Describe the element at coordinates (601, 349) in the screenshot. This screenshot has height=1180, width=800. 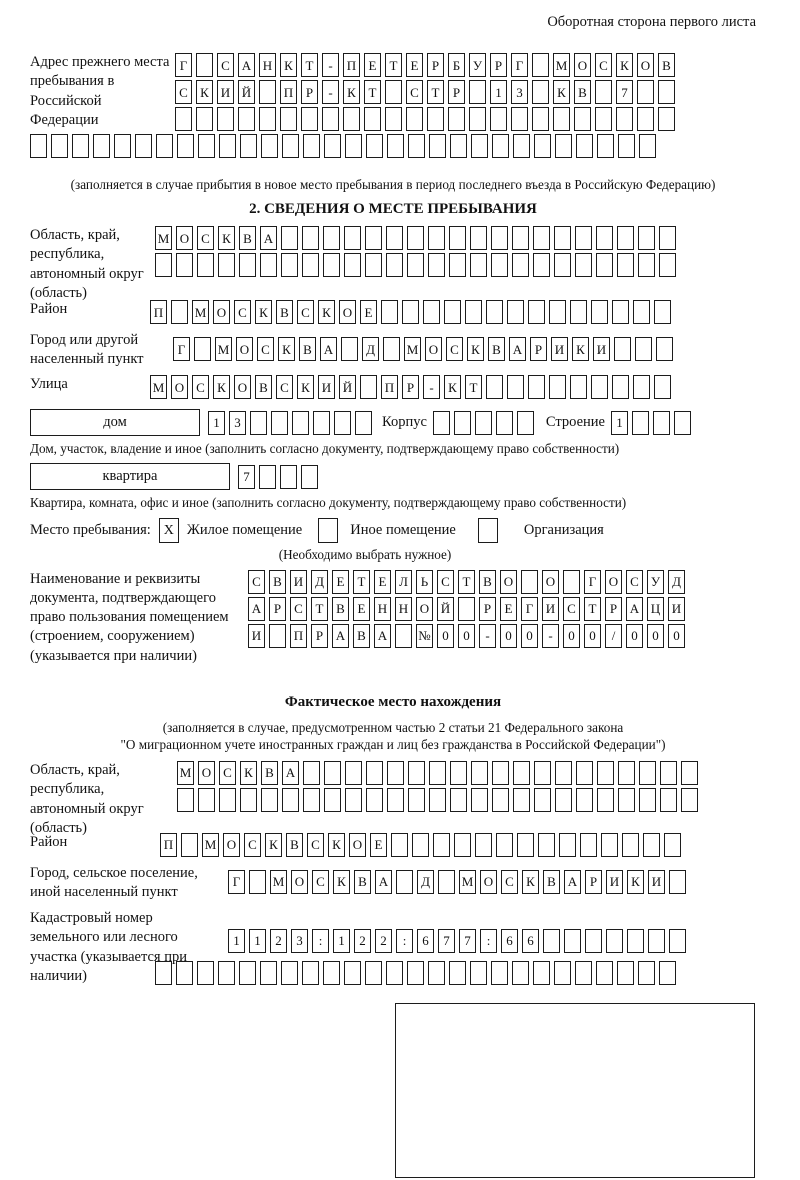
I see `char-cell: И` at that location.